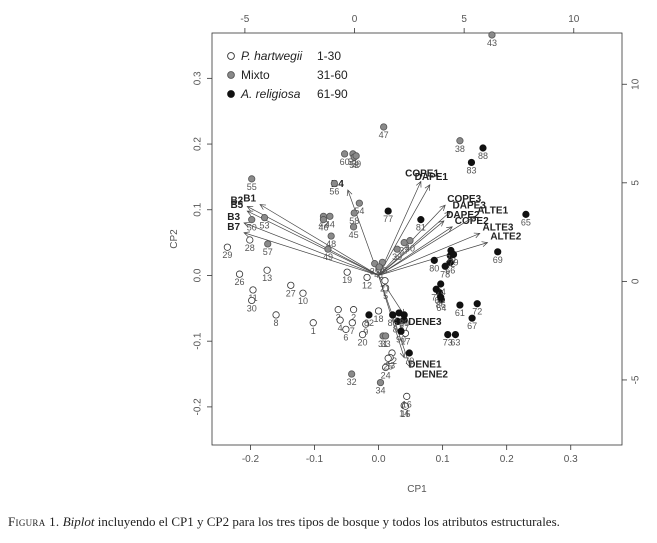 The height and width of the screenshot is (543, 657). I want to click on top-tick-label: 5, so click(464, 19).